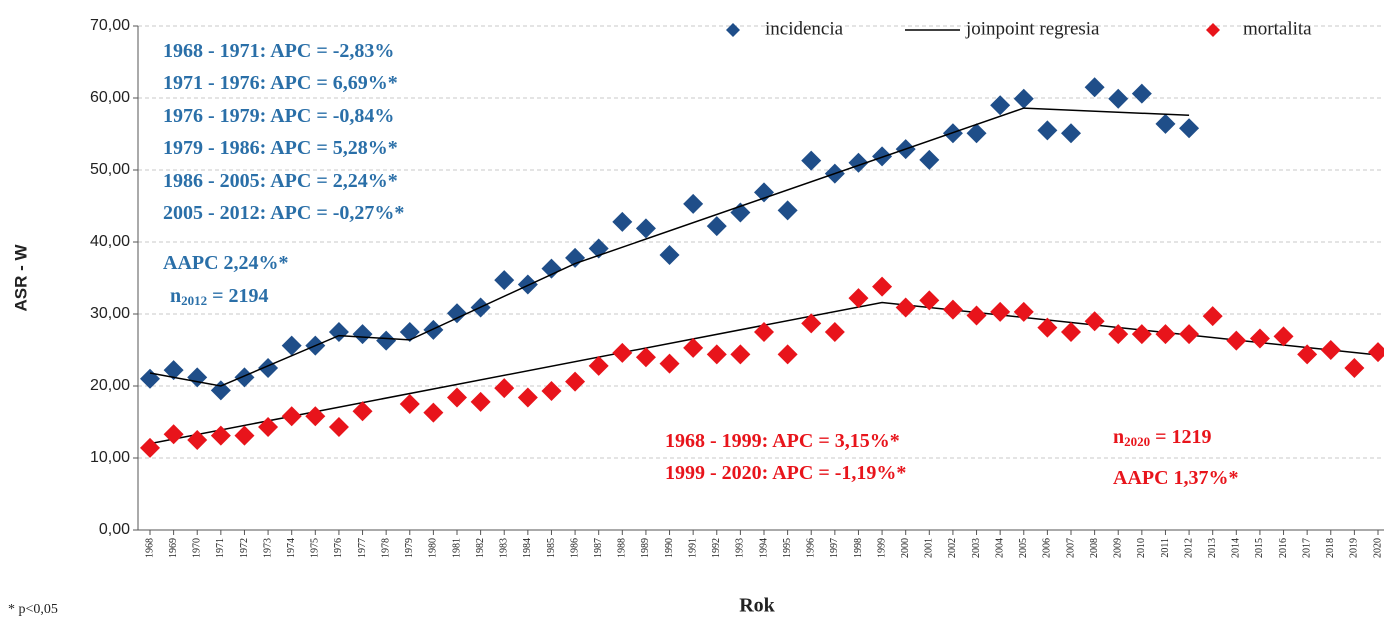 This screenshot has height=620, width=1384. I want to click on annotation: 1979 - 1986: APC = 5,28%*, so click(280, 148).